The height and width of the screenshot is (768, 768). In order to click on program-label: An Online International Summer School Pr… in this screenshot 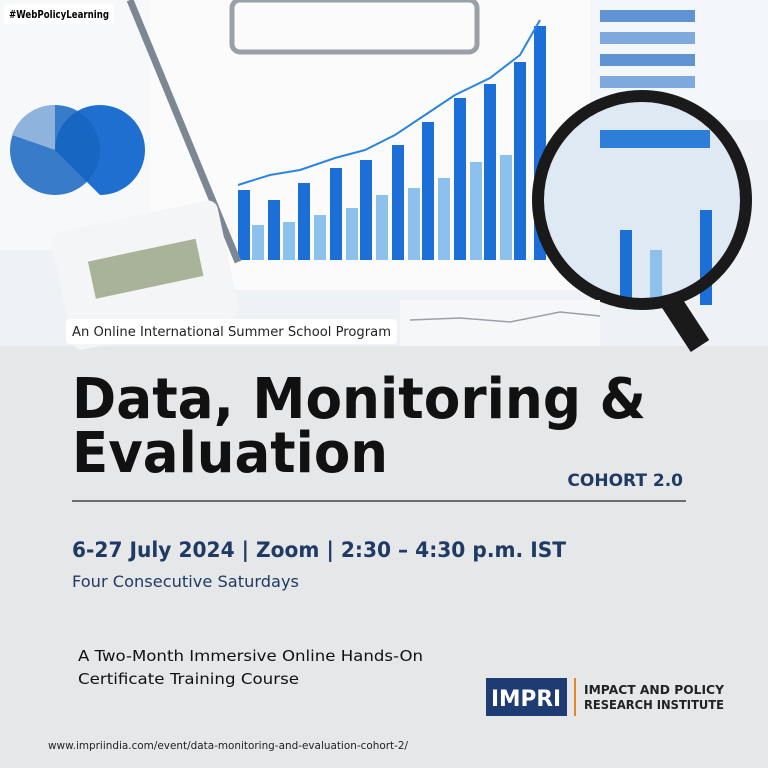, I will do `click(231, 332)`.